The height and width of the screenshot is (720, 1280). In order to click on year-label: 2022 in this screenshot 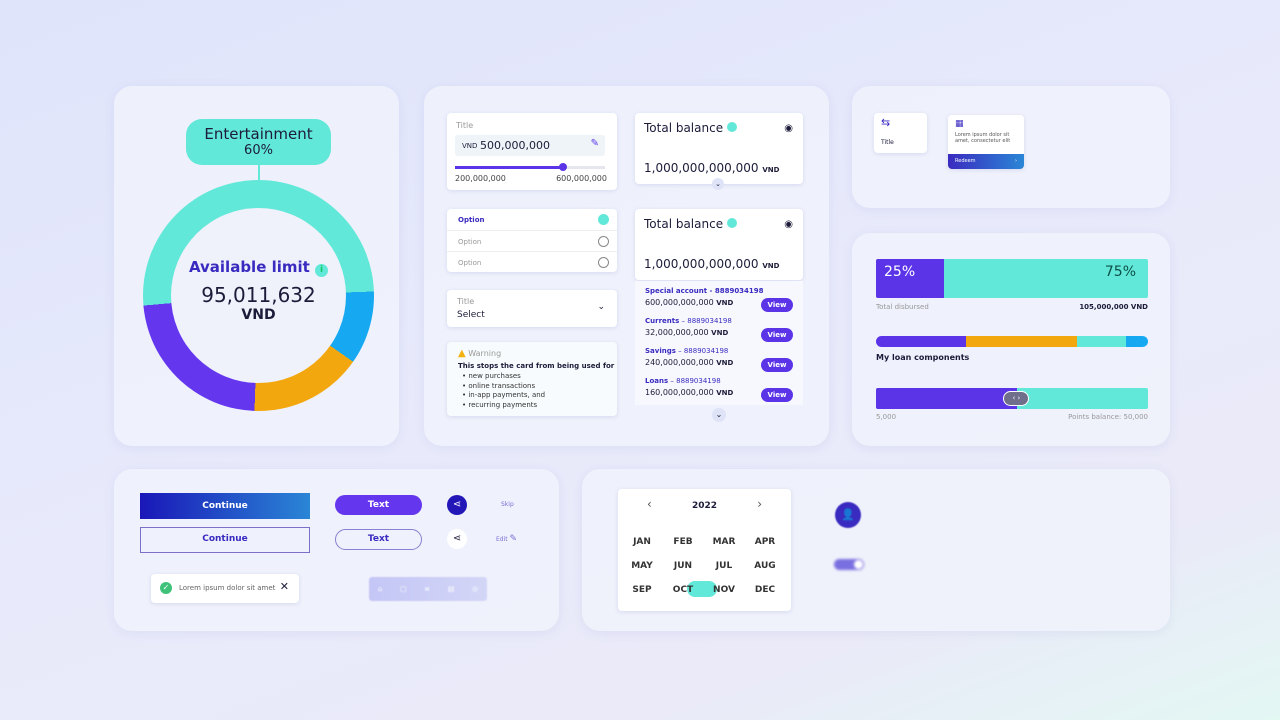, I will do `click(704, 506)`.